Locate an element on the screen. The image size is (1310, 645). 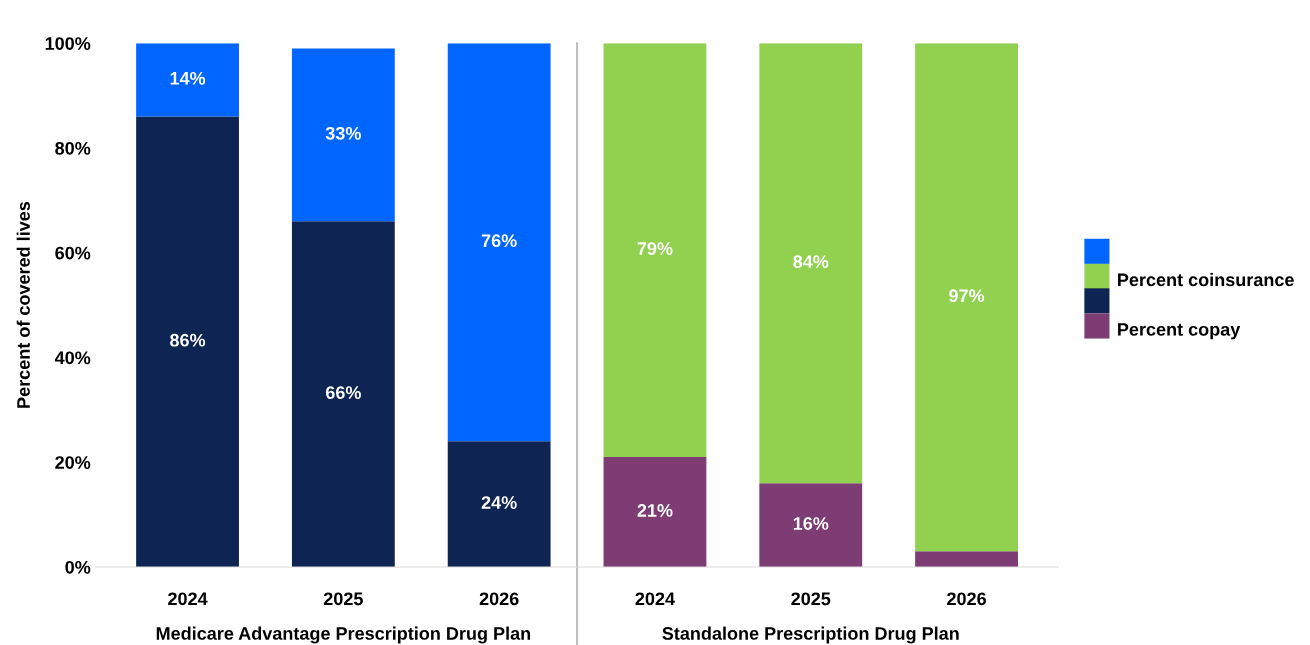
legend-label: Percent copay is located at coordinates (1179, 331).